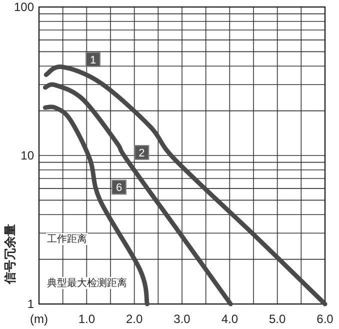  What do you see at coordinates (141, 153) in the screenshot?
I see `series-label: 2` at bounding box center [141, 153].